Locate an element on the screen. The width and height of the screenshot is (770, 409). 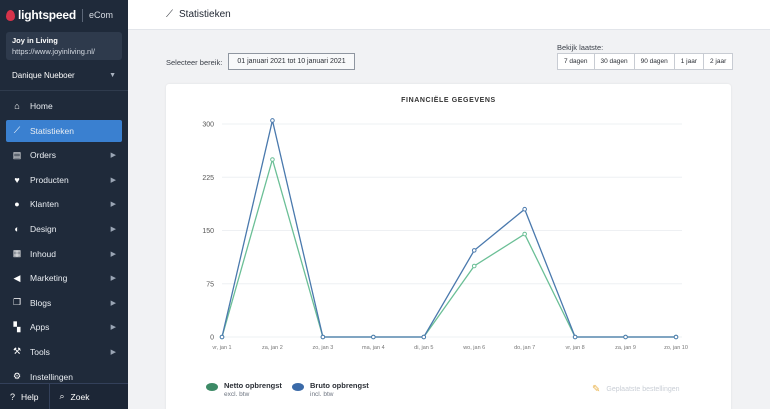
search-icon: ⌕ is located at coordinates (62, 396).